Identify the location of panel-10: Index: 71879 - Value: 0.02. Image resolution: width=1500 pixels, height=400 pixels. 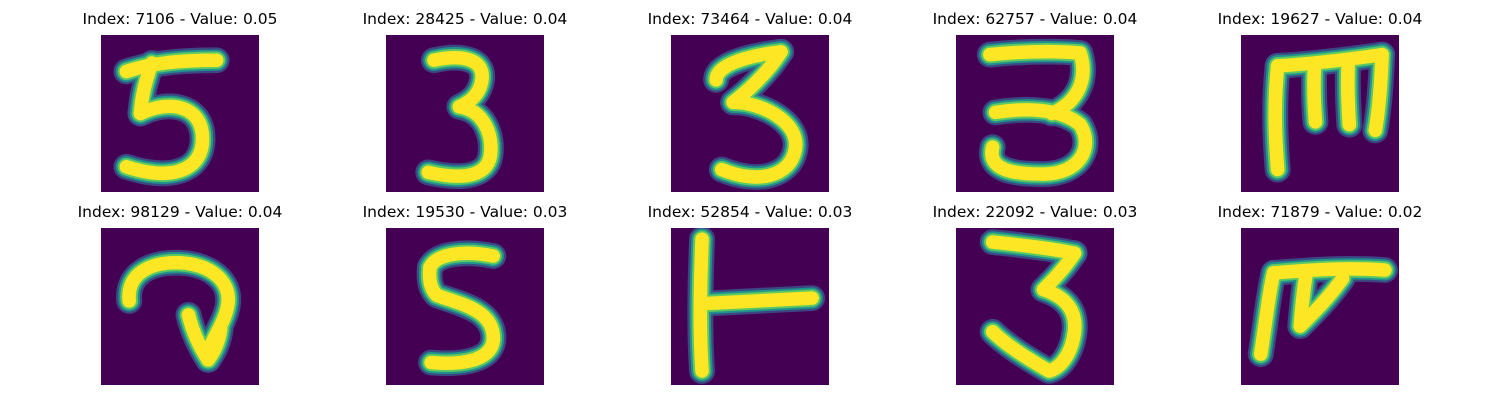
(1320, 299).